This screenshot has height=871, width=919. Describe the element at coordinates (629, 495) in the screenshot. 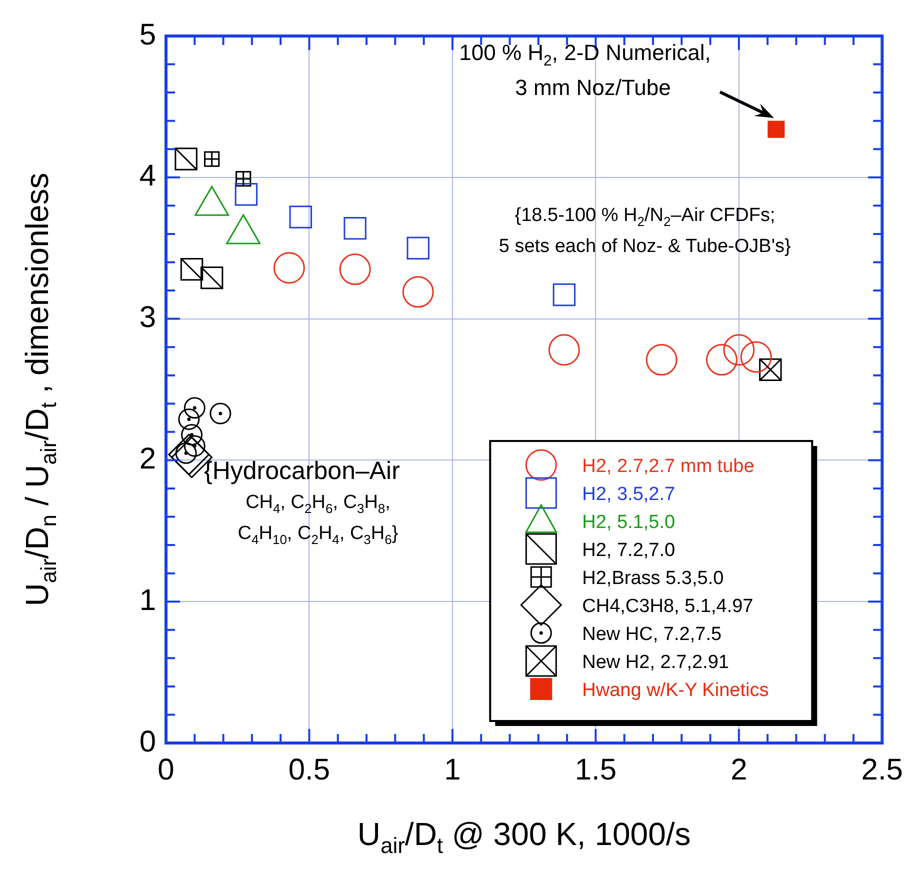

I see `legend-label: H2, 3.5,2.7` at that location.